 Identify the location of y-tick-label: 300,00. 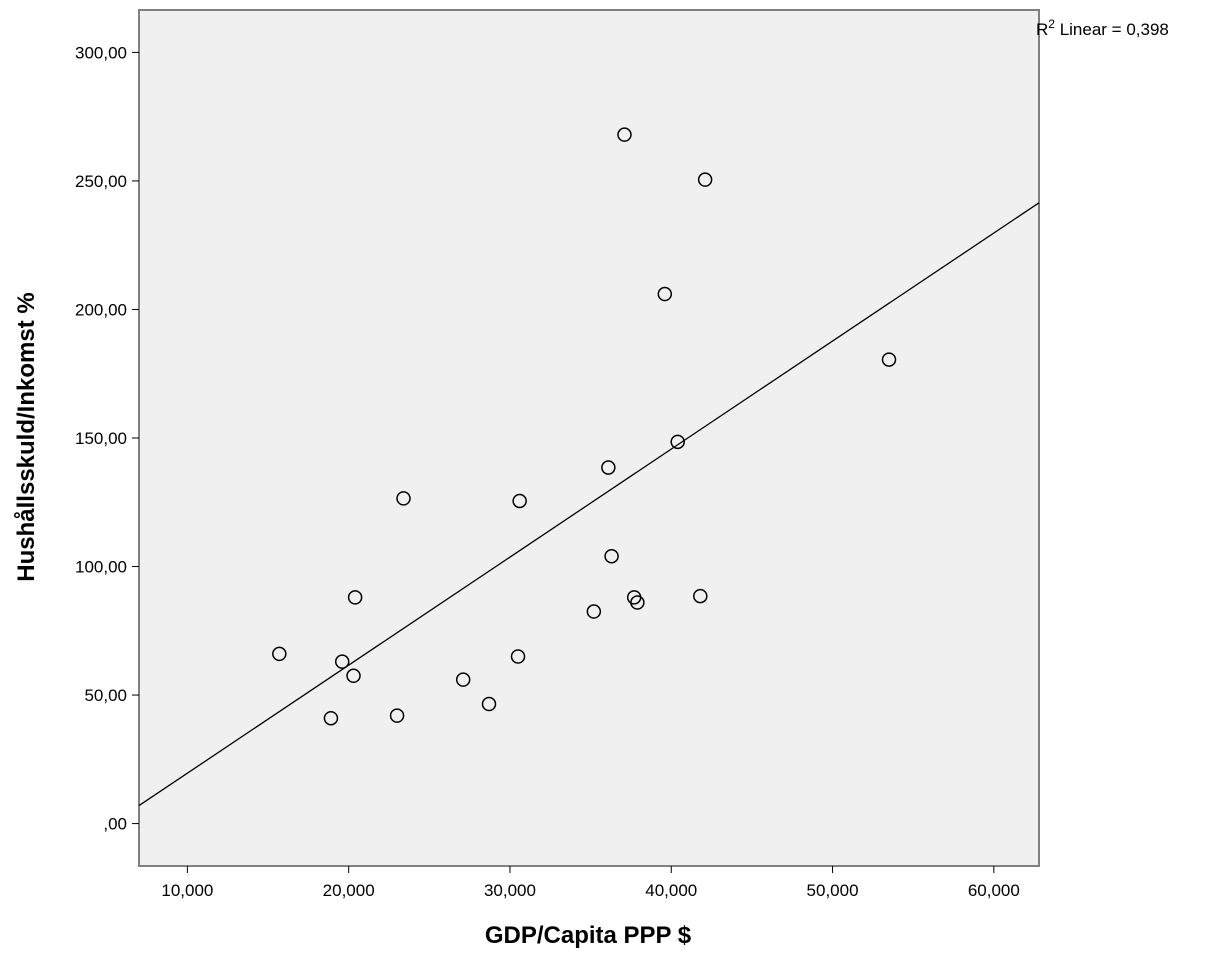
(101, 52).